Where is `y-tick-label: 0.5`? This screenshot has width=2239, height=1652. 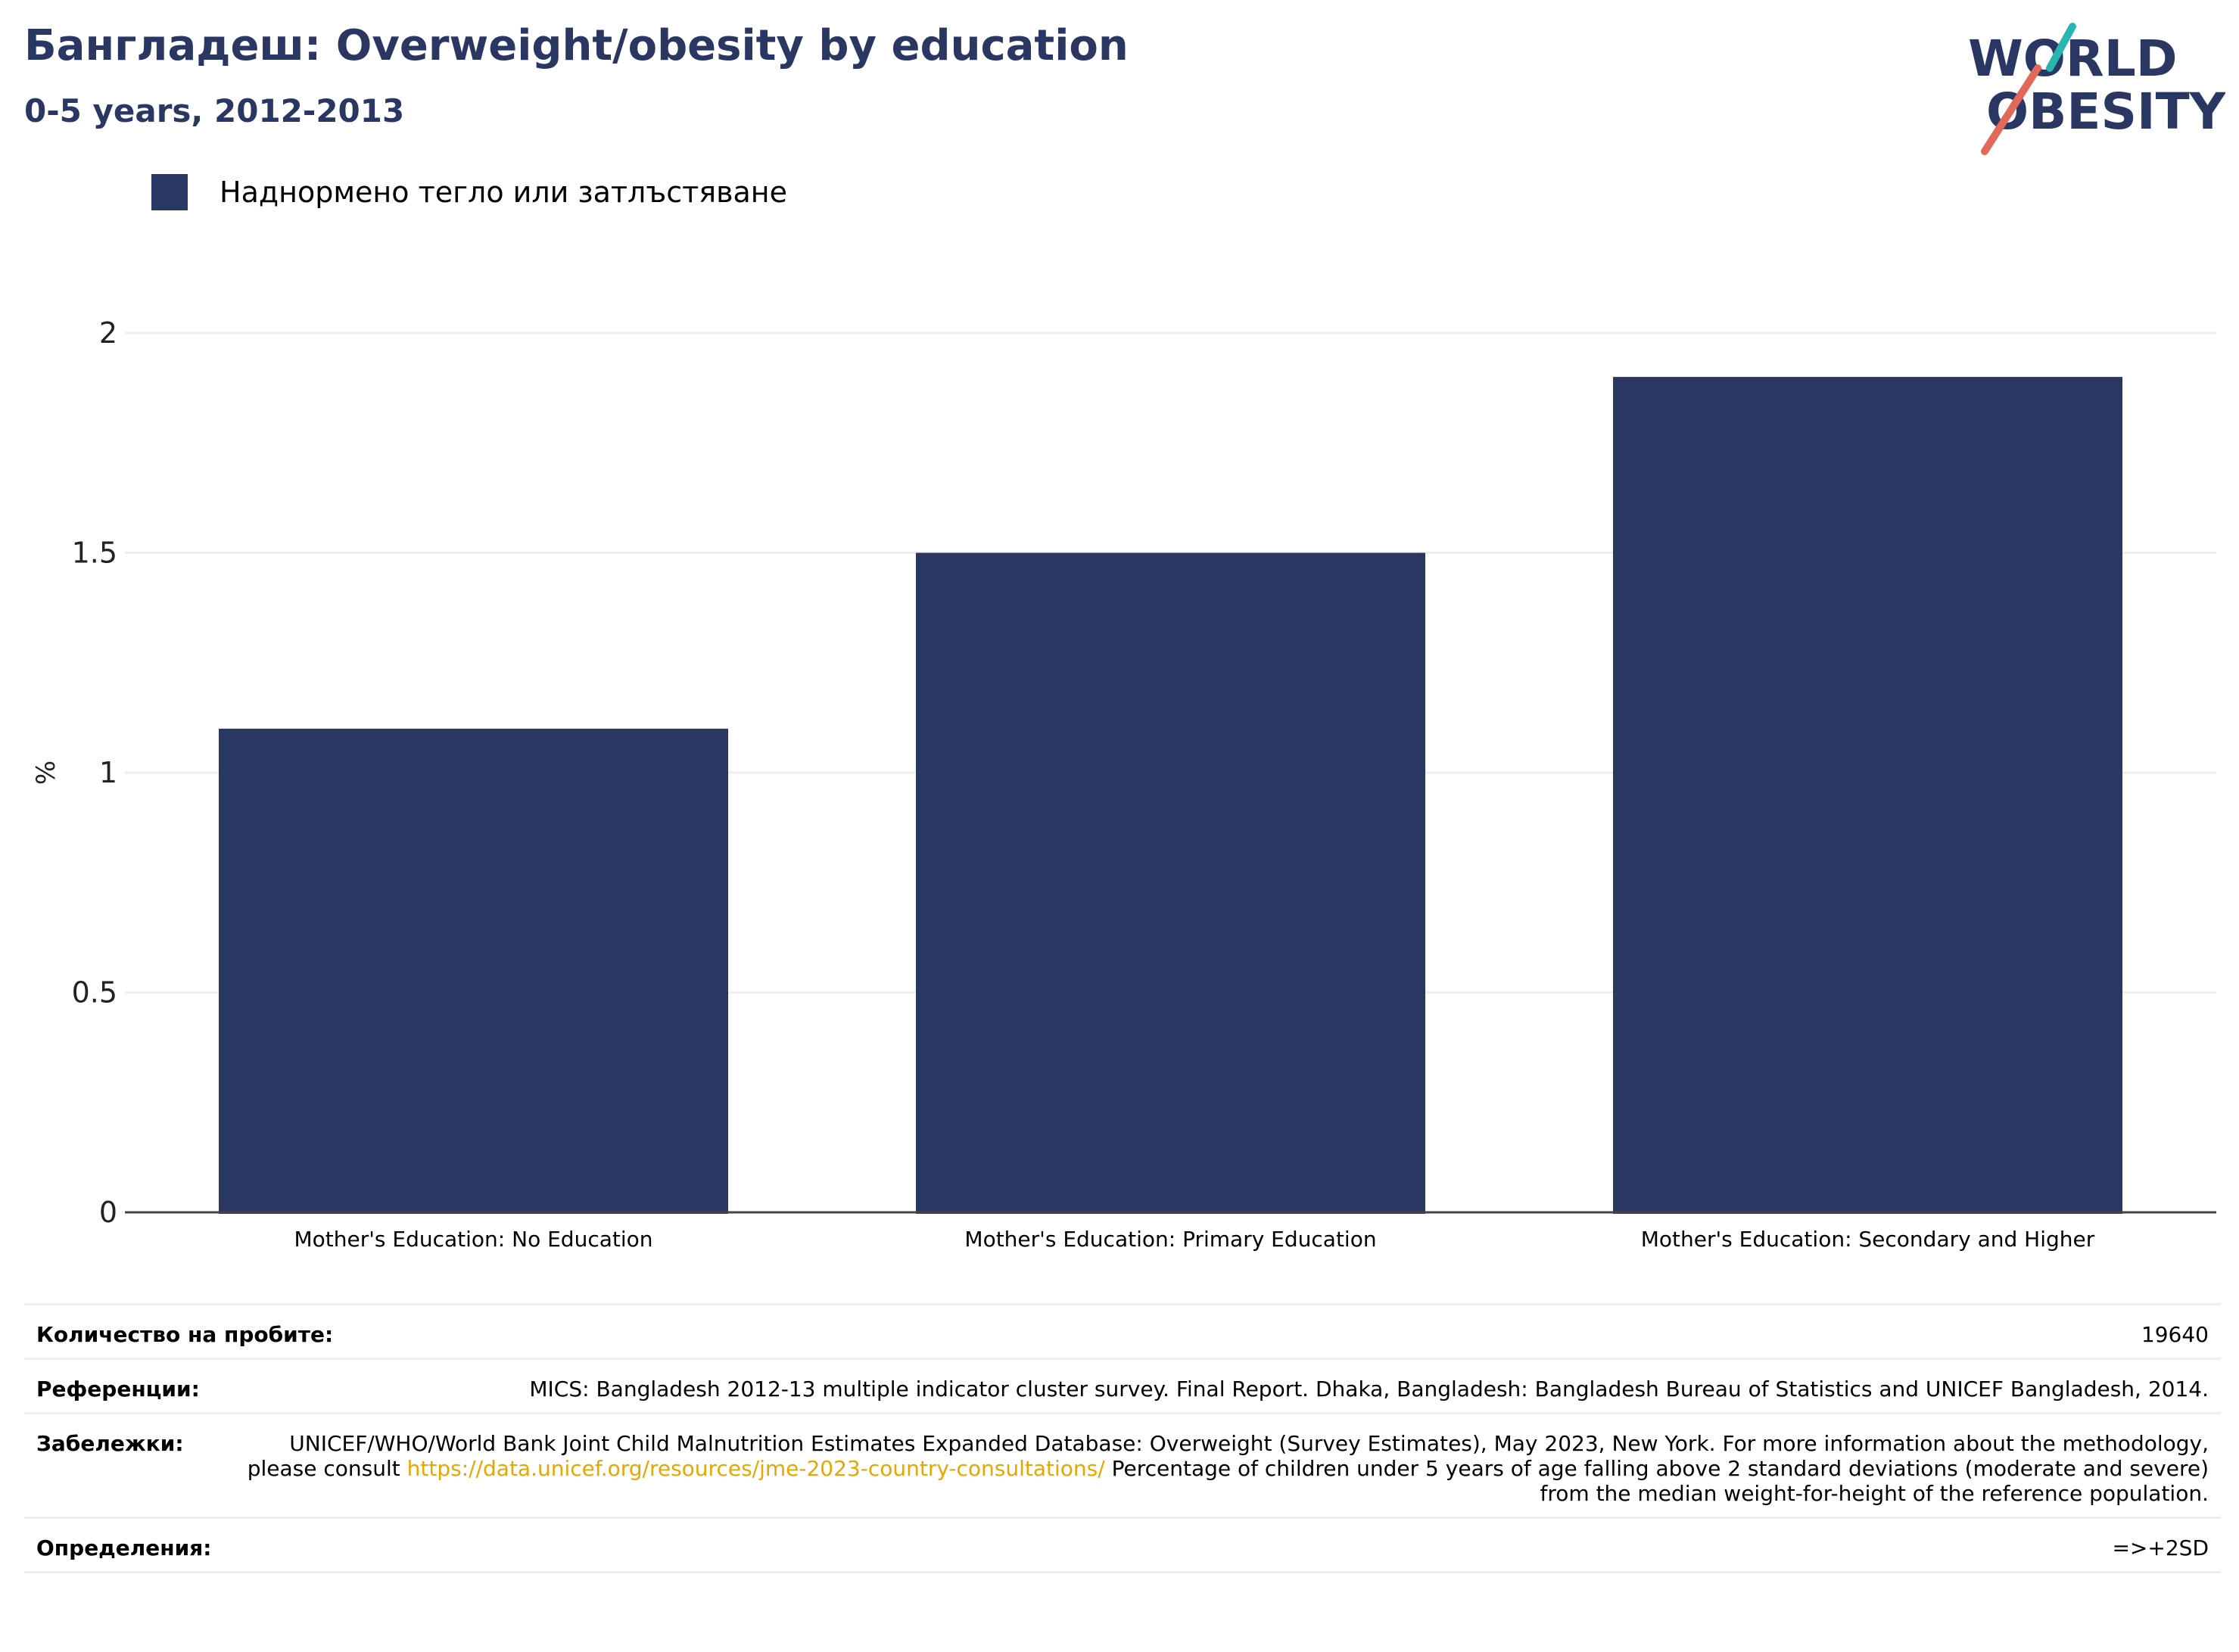
y-tick-label: 0.5 is located at coordinates (95, 993).